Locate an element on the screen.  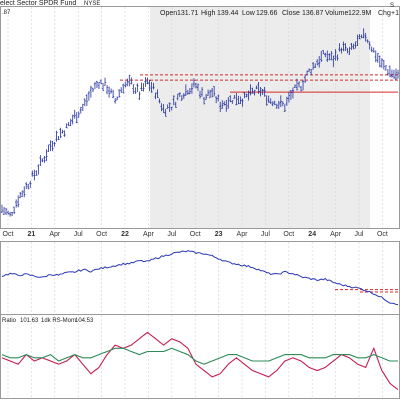
open-label: Open is located at coordinates (168, 13).